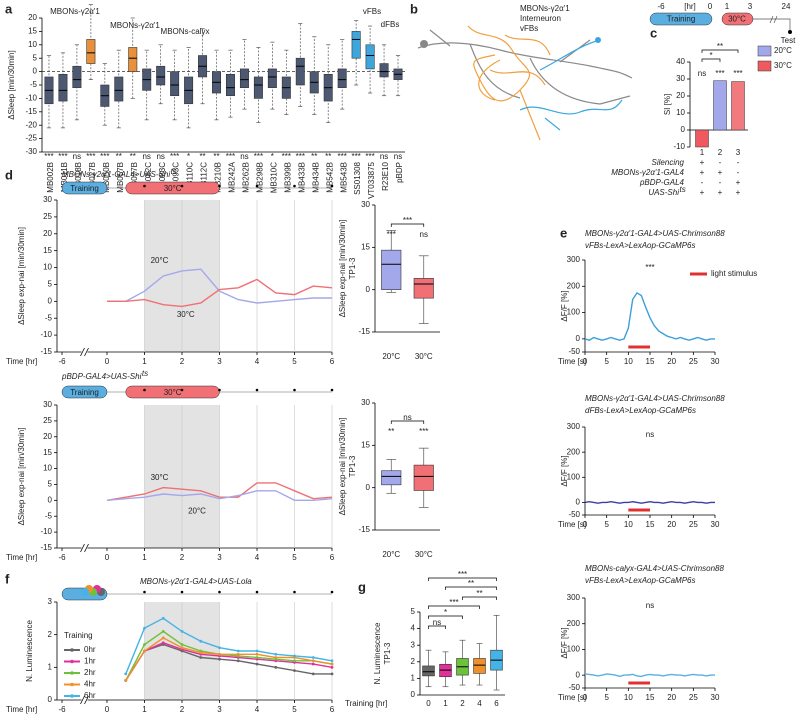 The height and width of the screenshot is (716, 800). I want to click on row-label-sup: ts, so click(683, 189).